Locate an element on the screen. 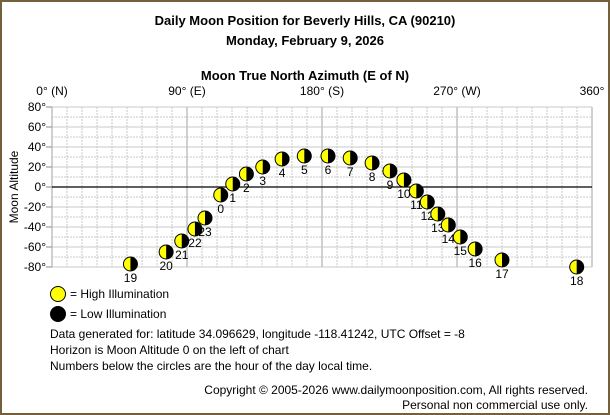  x-axis-title: Moon True North Azimuth (E of N) is located at coordinates (305, 75).